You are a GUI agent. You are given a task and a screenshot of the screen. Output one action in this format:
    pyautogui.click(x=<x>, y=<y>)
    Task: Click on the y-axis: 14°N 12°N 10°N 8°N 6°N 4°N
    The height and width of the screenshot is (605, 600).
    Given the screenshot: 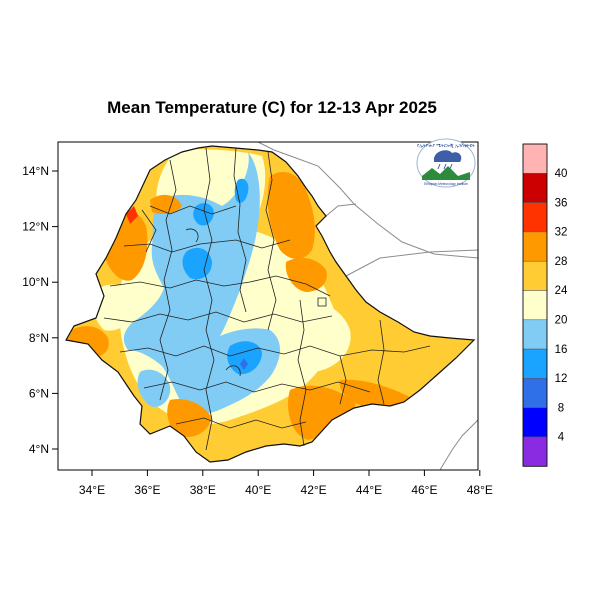 What is the action you would take?
    pyautogui.click(x=40, y=310)
    